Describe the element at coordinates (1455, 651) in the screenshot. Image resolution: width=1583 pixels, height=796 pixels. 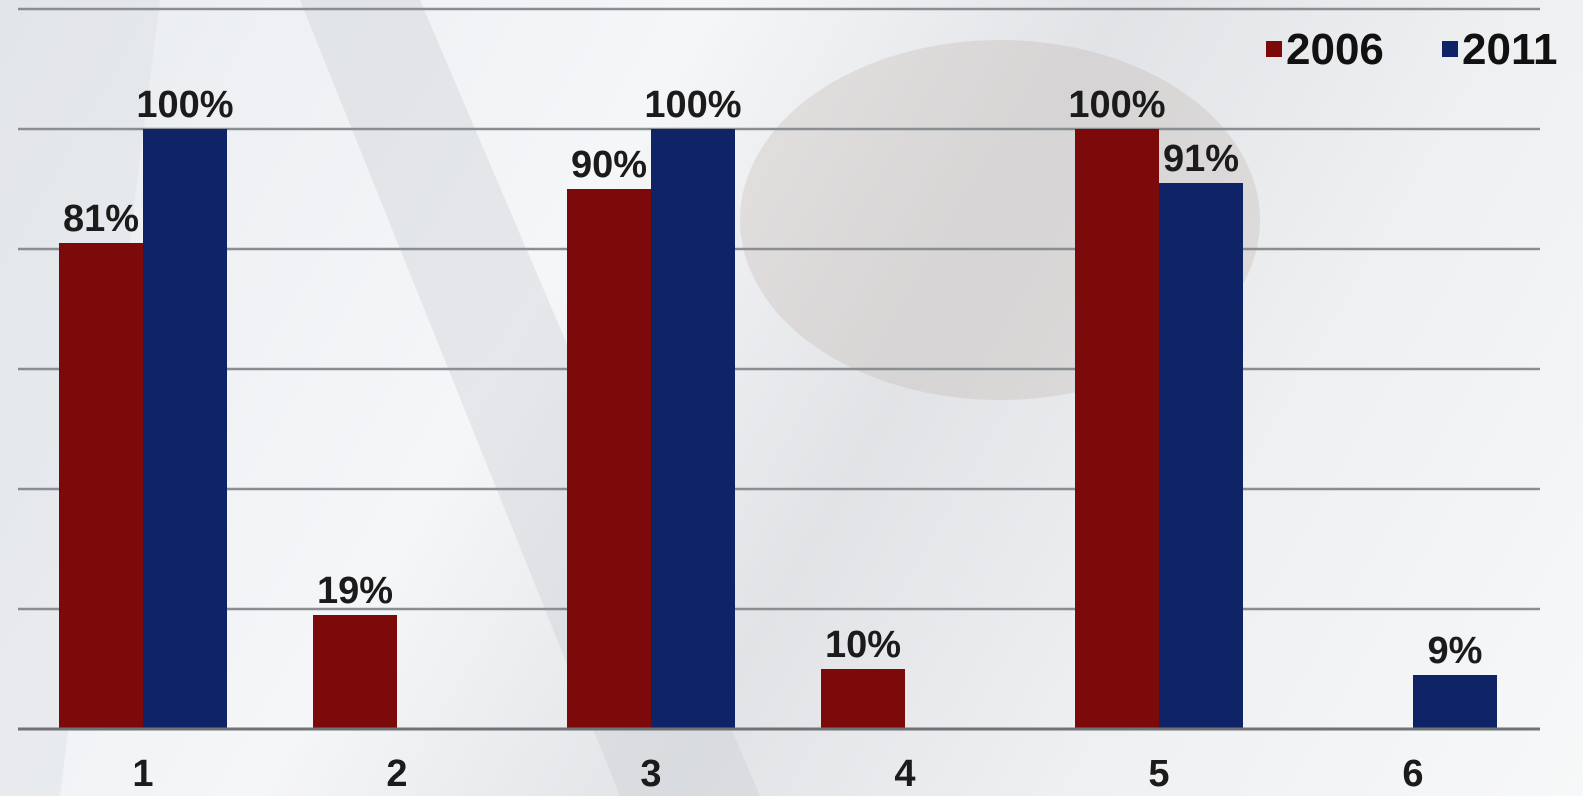
I see `data-label: 9%` at that location.